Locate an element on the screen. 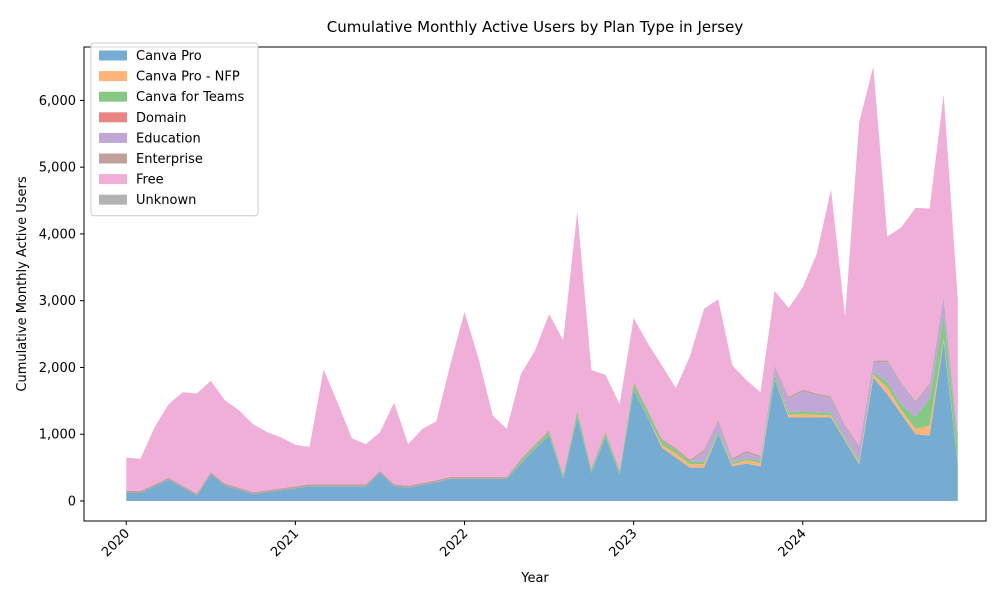  y-tick-label: 4,000 is located at coordinates (57, 234).